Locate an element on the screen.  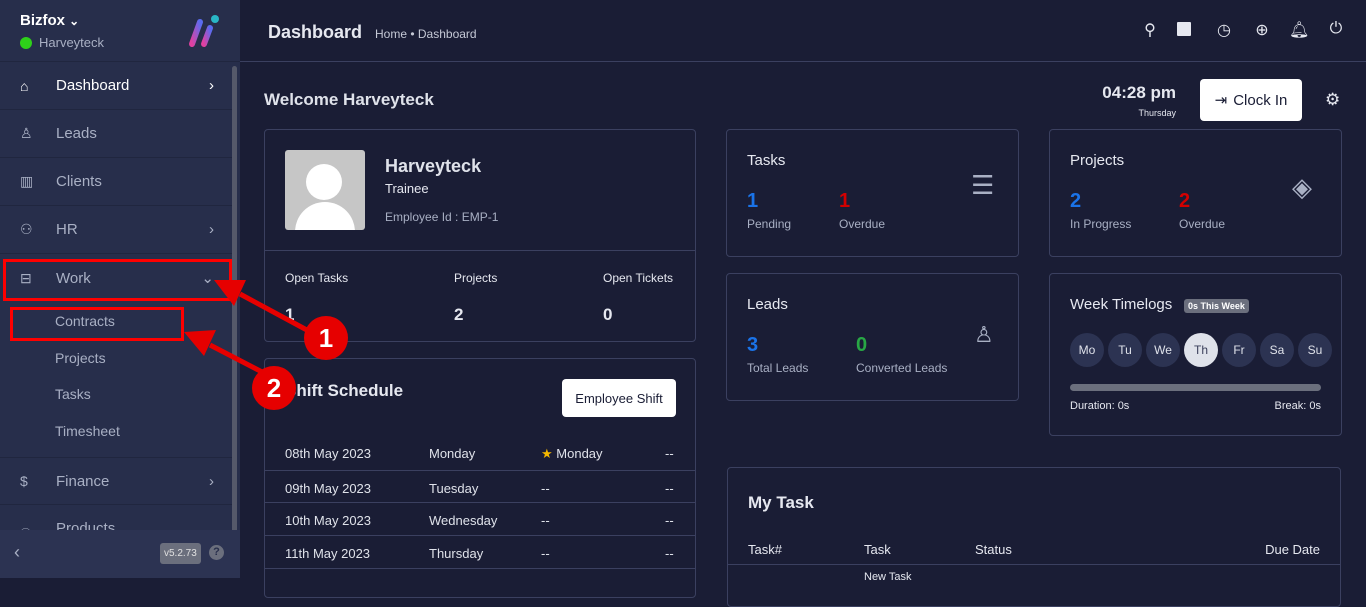
annotation-marker-2: 2 is located at coordinates (274, 388).